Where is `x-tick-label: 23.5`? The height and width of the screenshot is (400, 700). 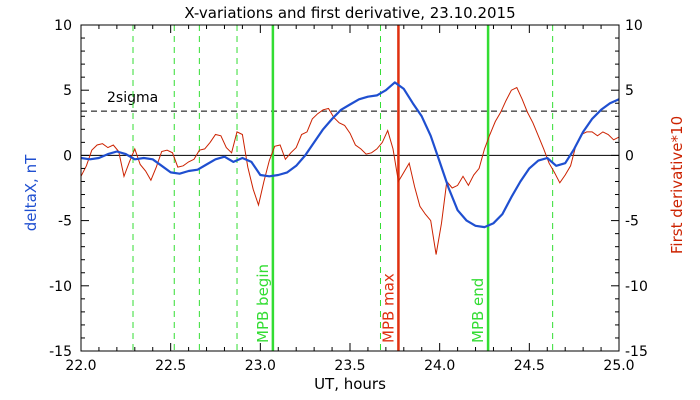
x-tick-label: 23.5 is located at coordinates (349, 366).